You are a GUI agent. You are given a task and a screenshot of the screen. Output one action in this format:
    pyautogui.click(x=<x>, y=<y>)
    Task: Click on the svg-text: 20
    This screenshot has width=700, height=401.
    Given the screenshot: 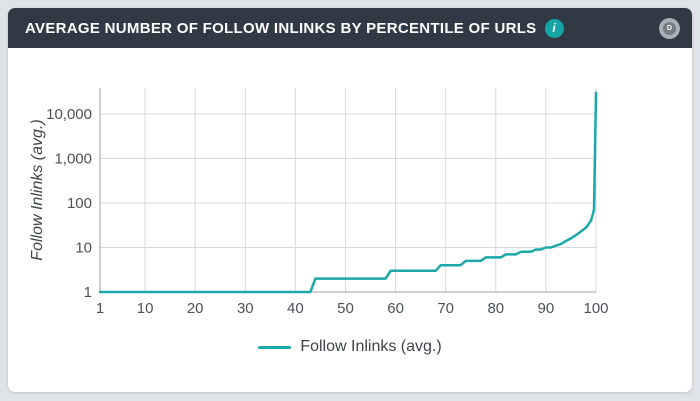 What is the action you would take?
    pyautogui.click(x=195, y=308)
    